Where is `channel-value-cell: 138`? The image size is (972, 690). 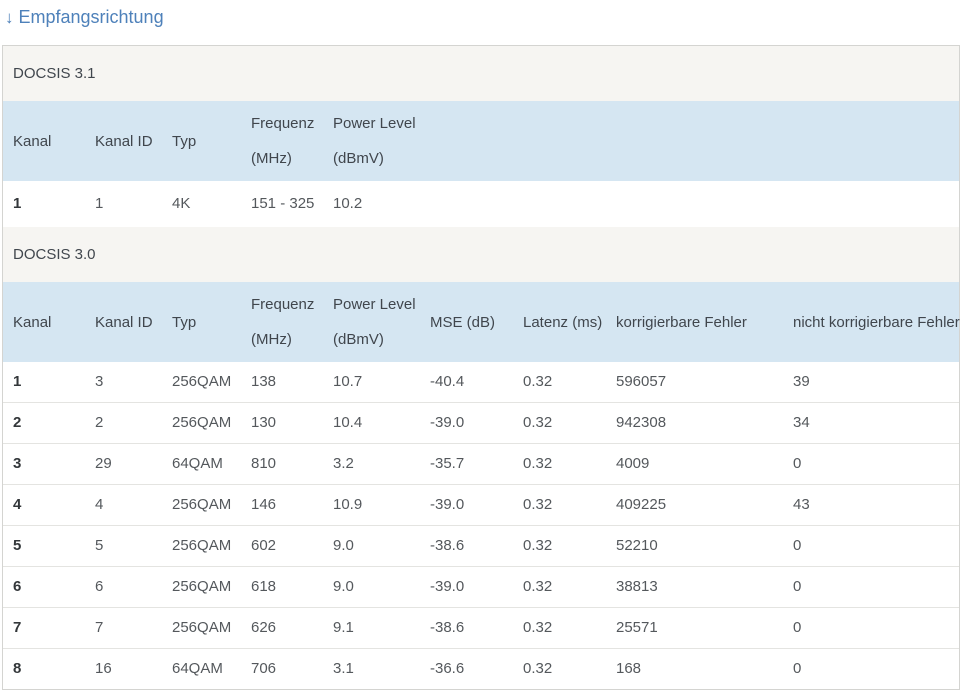
channel-value-cell: 138 is located at coordinates (282, 382).